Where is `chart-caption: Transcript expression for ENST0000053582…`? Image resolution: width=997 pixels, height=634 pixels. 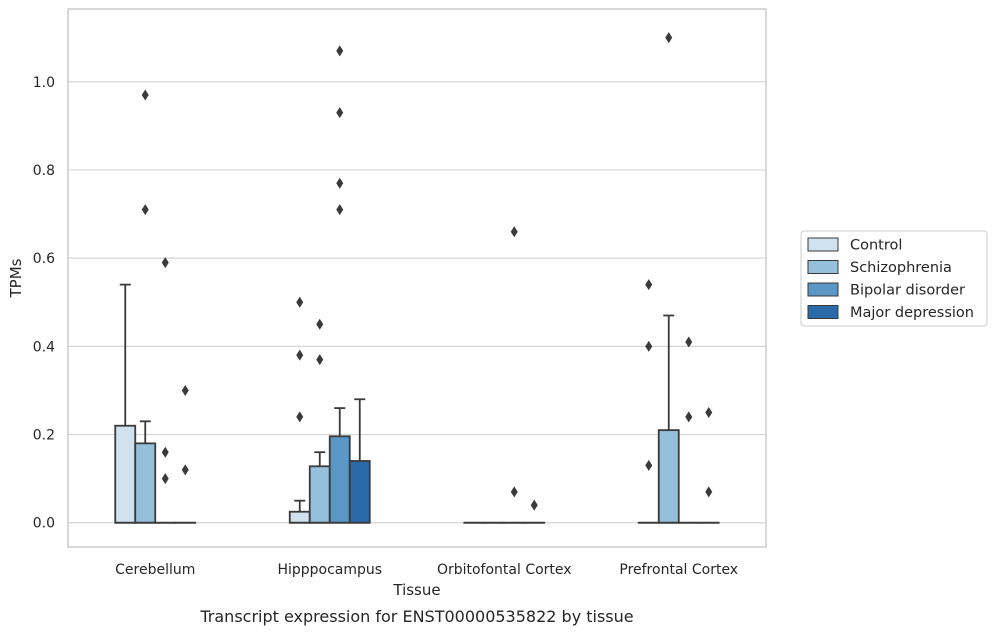 chart-caption: Transcript expression for ENST0000053582… is located at coordinates (416, 616).